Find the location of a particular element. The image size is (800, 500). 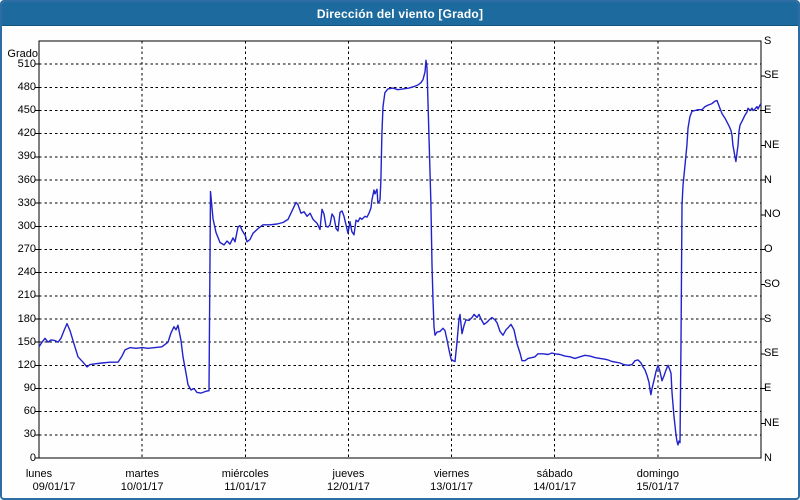

y-left-tick-label: 210 is located at coordinates (26, 295).